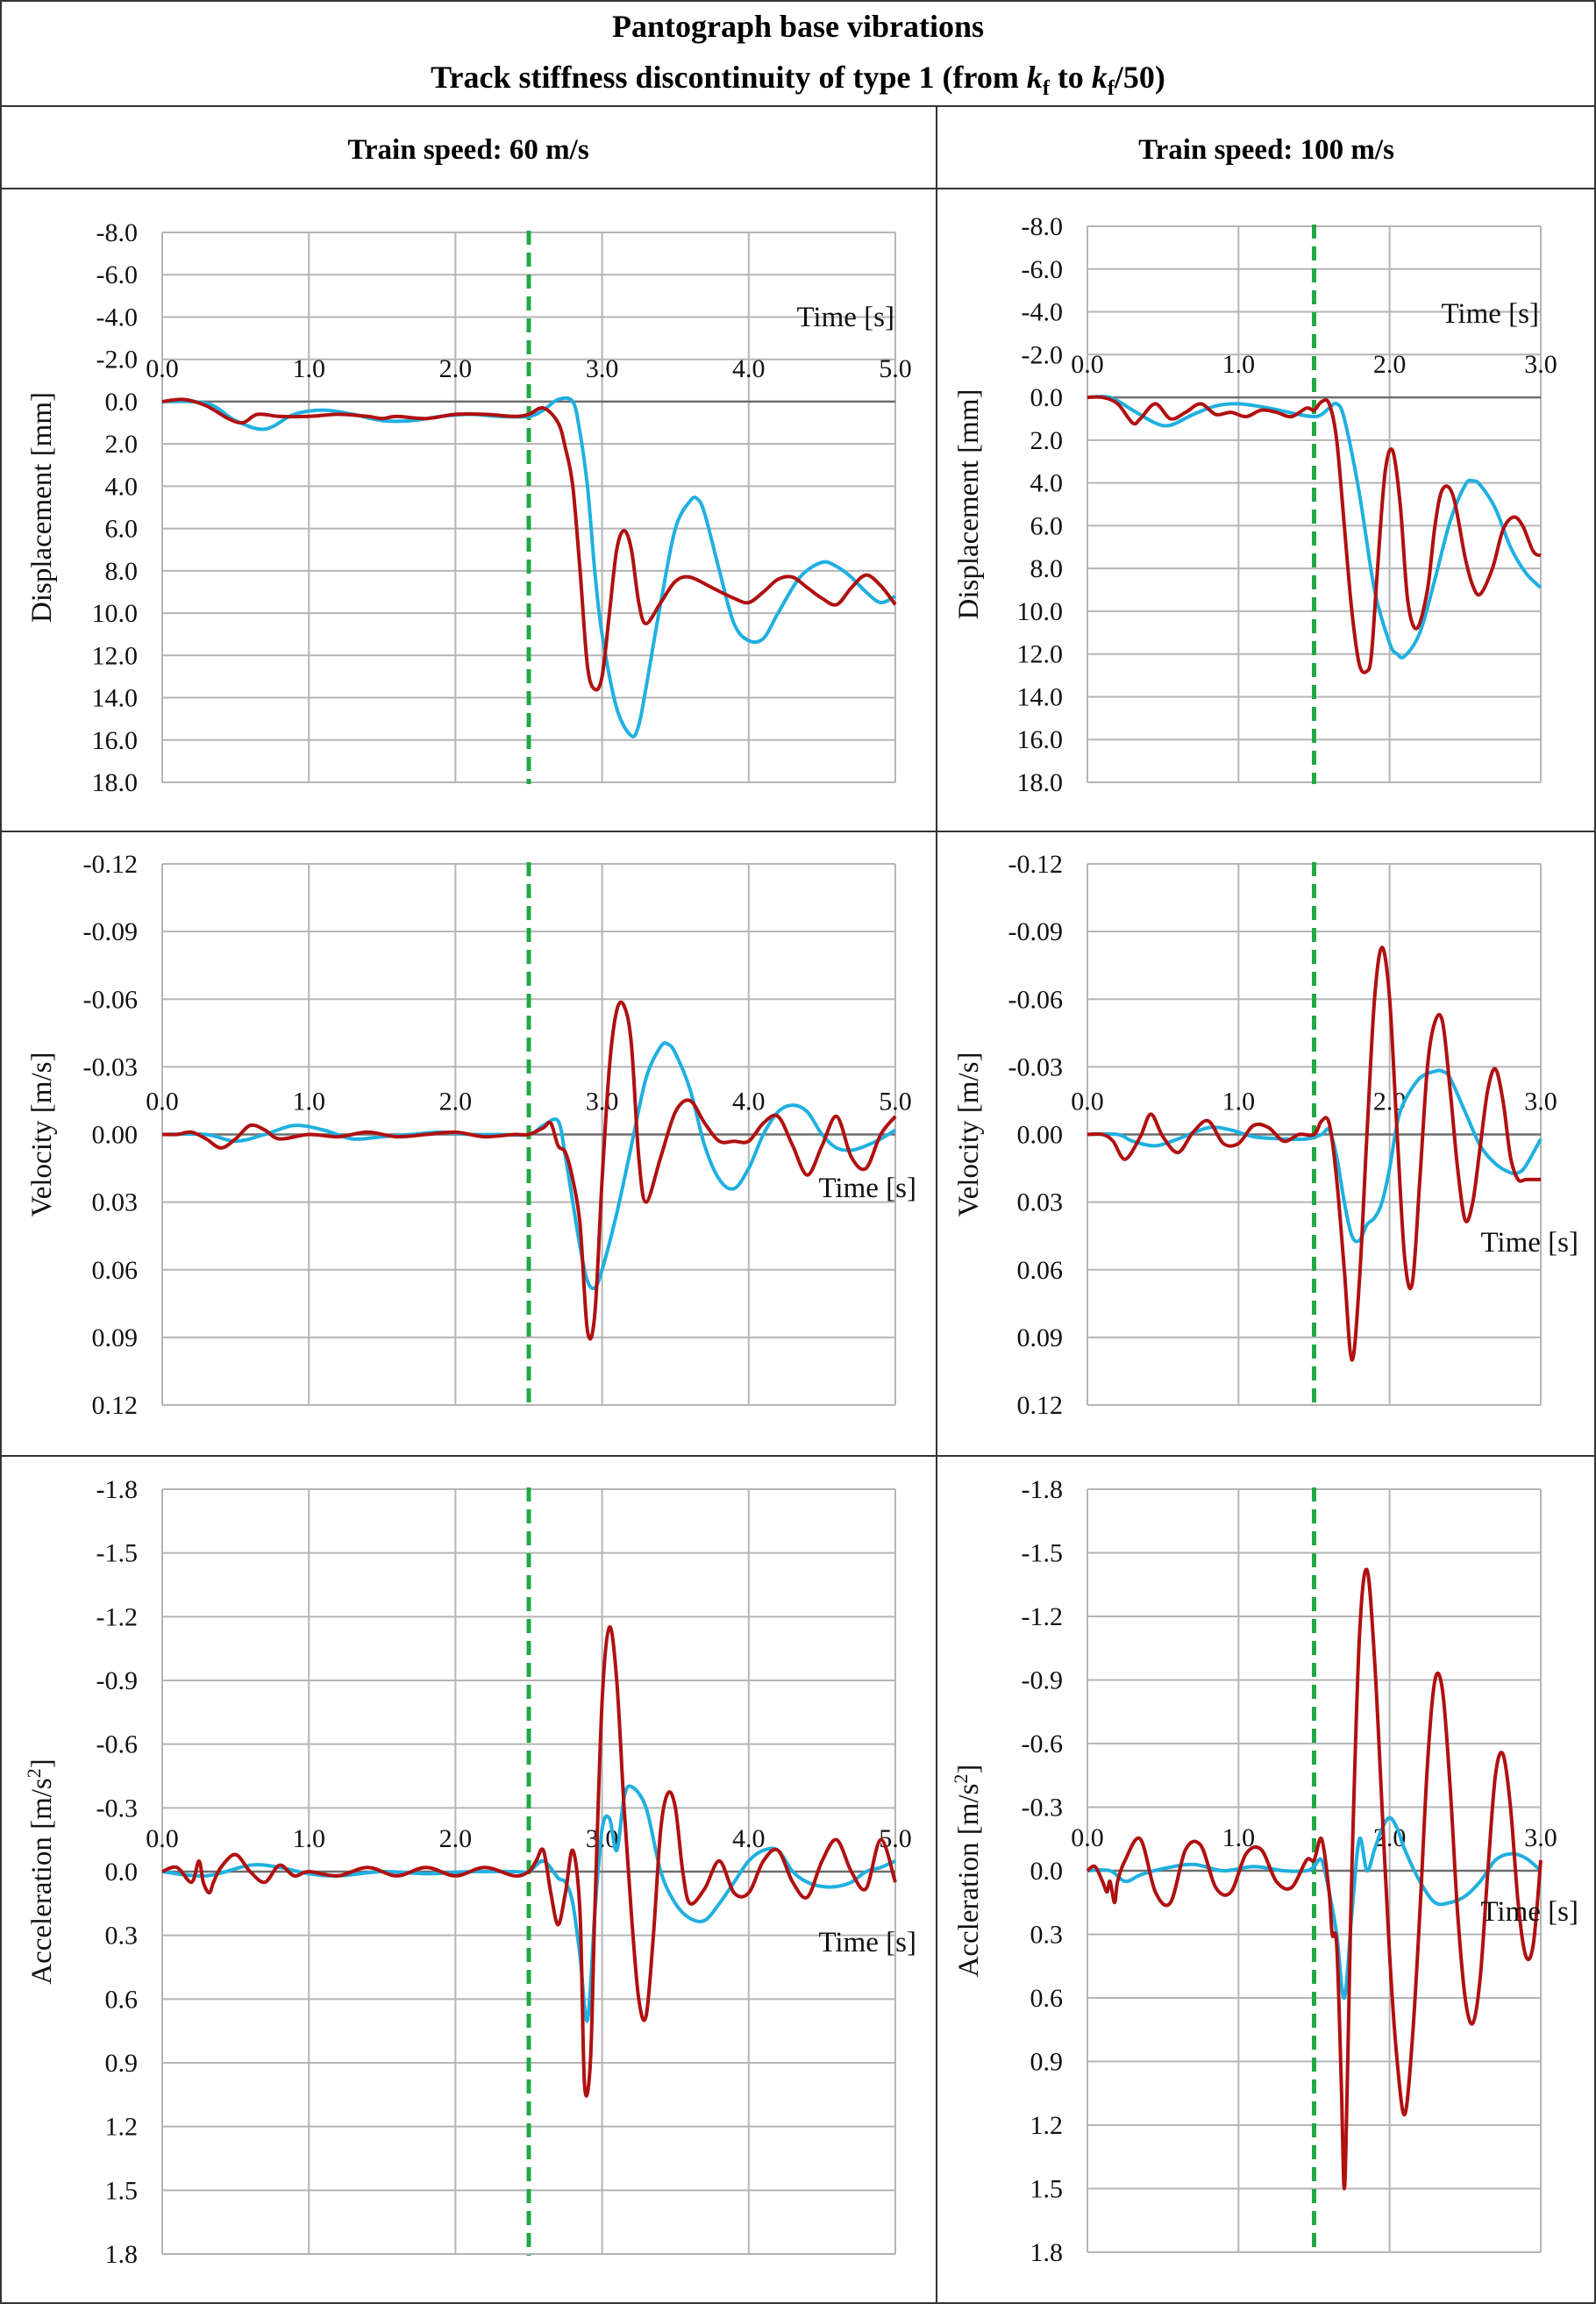 The width and height of the screenshot is (1596, 2304). What do you see at coordinates (1047, 2252) in the screenshot?
I see `y-tick-label: 1.8` at bounding box center [1047, 2252].